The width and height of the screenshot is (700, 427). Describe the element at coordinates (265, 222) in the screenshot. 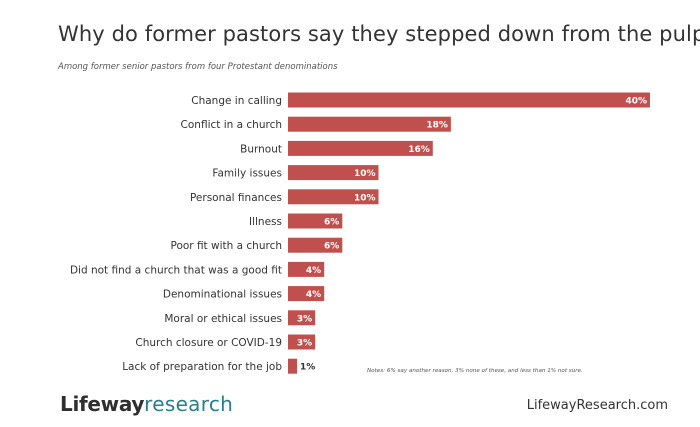

I see `category-label: Illness` at that location.